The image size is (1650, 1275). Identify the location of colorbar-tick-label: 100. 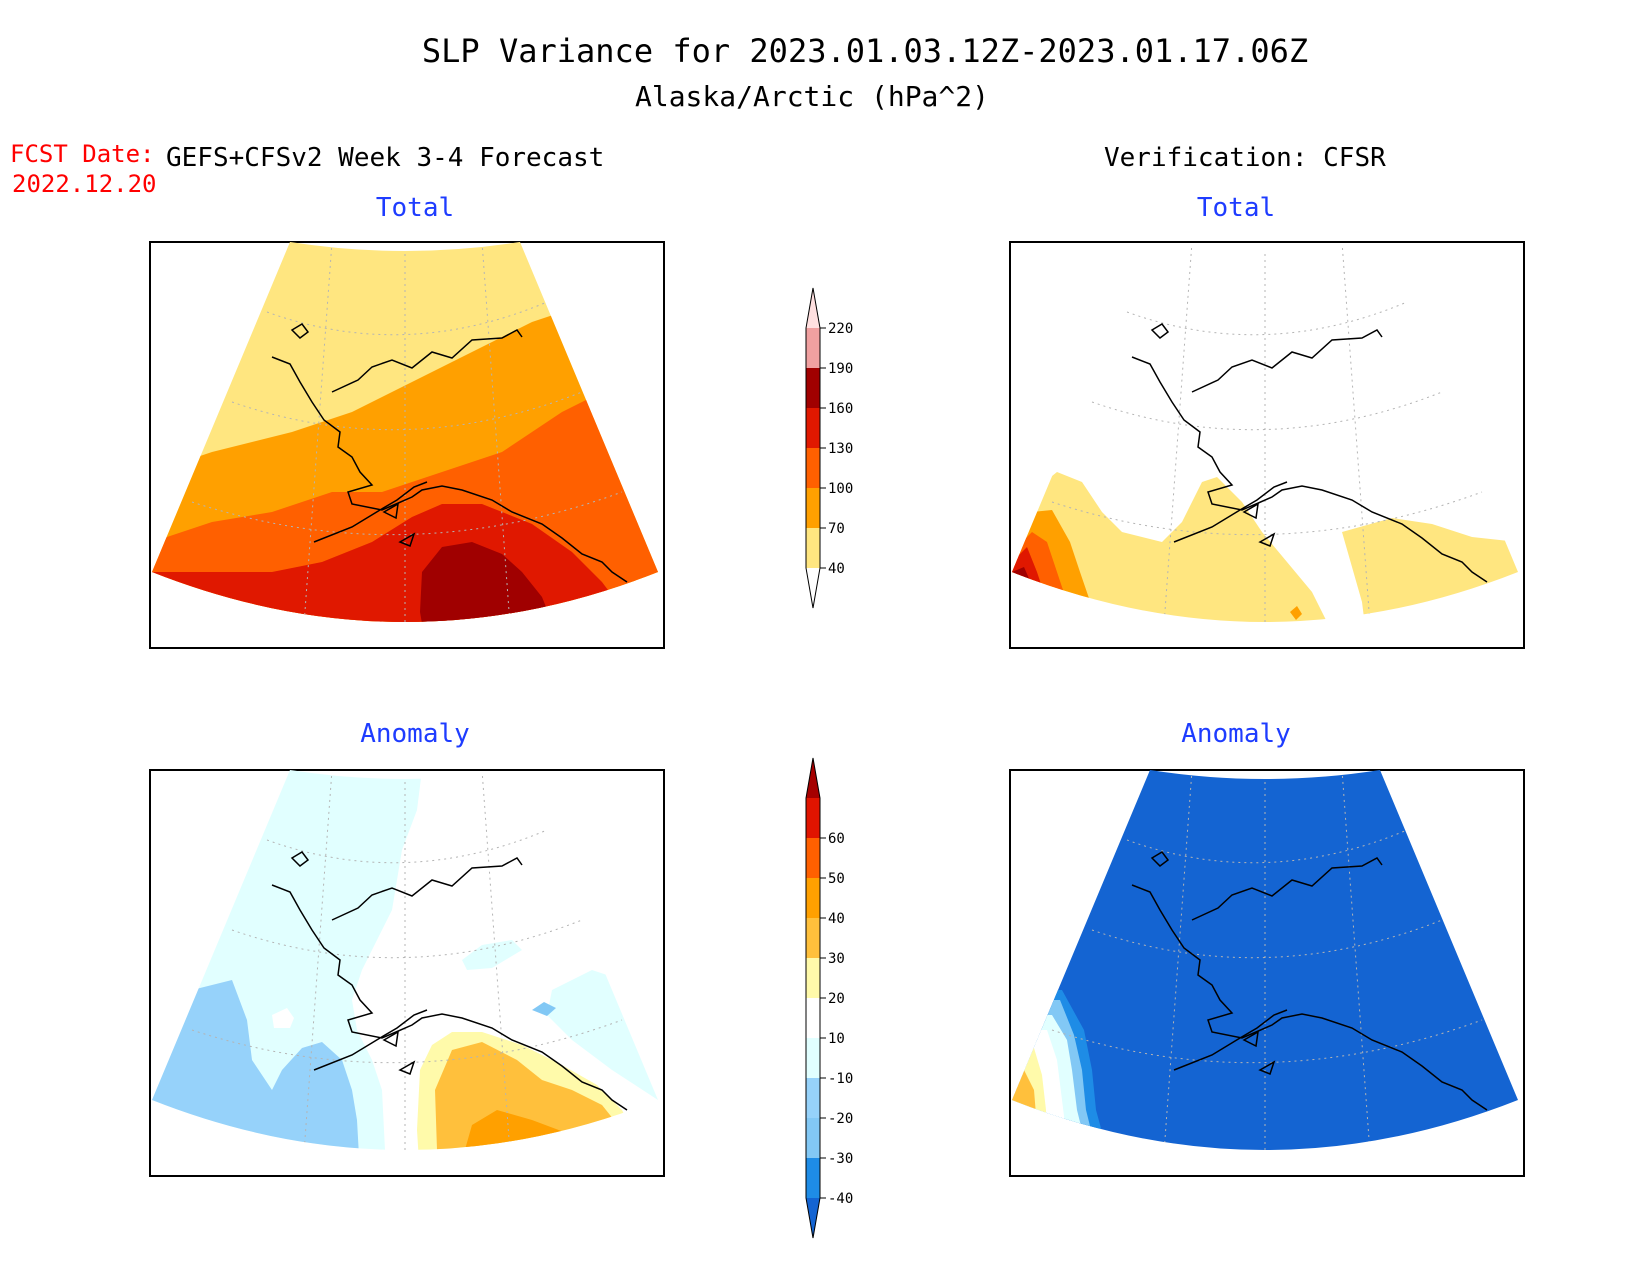
(840, 489).